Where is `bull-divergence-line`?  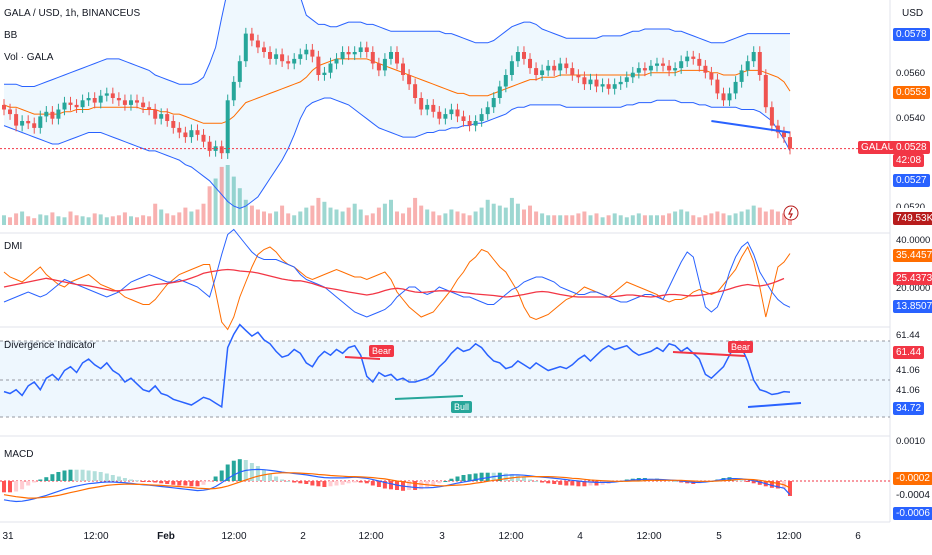
bull-divergence-line is located at coordinates (429, 397).